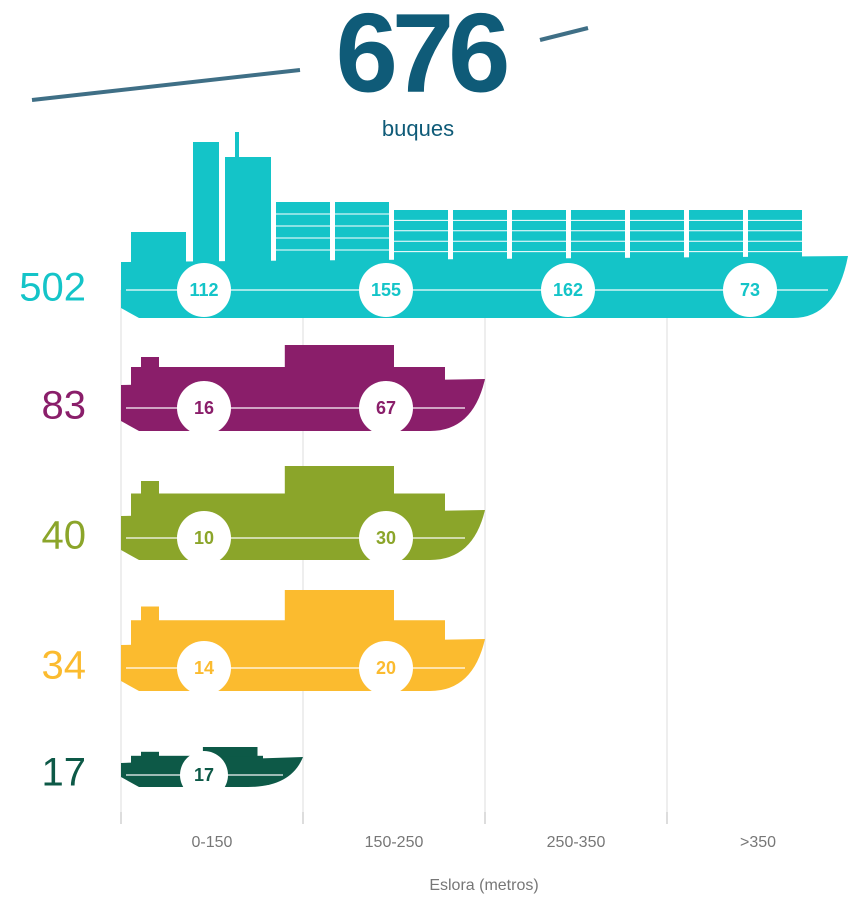 This screenshot has width=848, height=901. I want to click on x-axis-label: Eslora (metros), so click(483, 885).